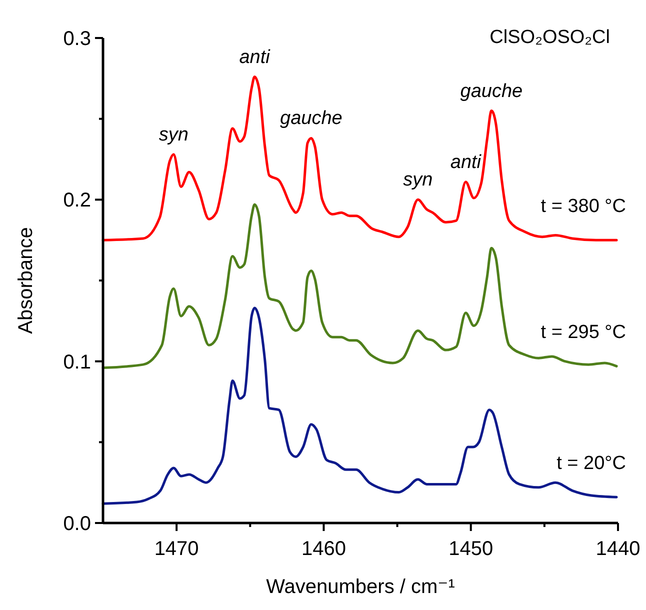  Describe the element at coordinates (583, 207) in the screenshot. I see `series-label: t = 380 °C` at that location.